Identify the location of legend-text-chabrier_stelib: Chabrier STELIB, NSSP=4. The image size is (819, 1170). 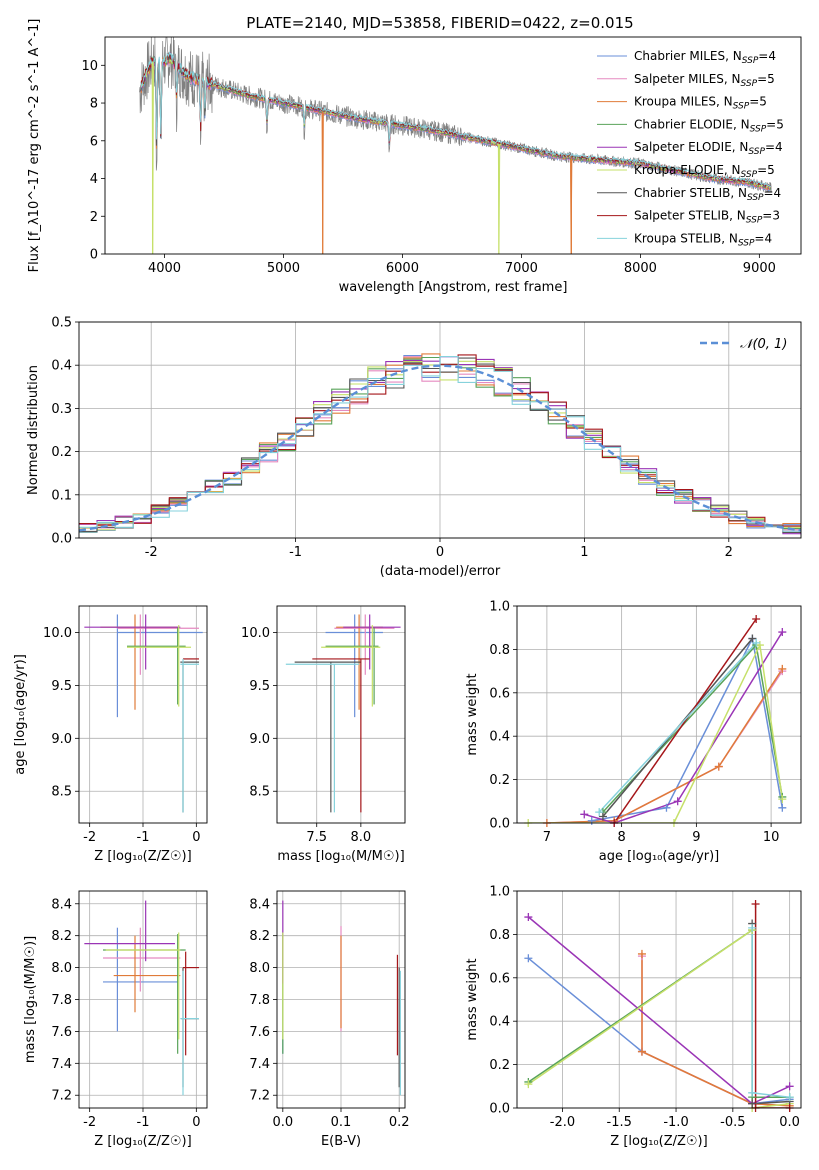
(707, 194).